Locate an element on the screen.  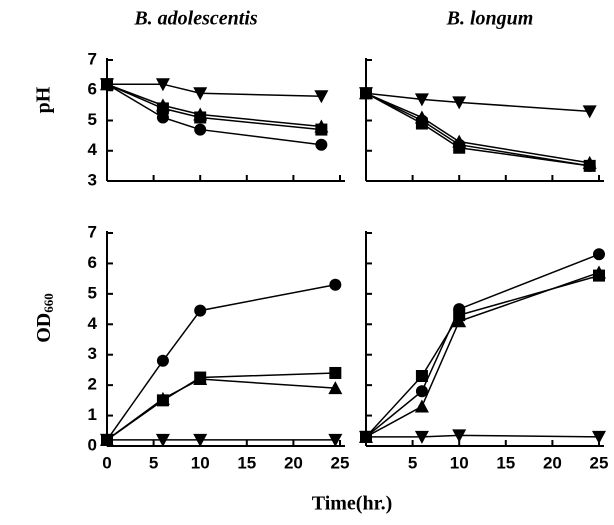
y-label-subscript: 660 is located at coordinates (48, 303).